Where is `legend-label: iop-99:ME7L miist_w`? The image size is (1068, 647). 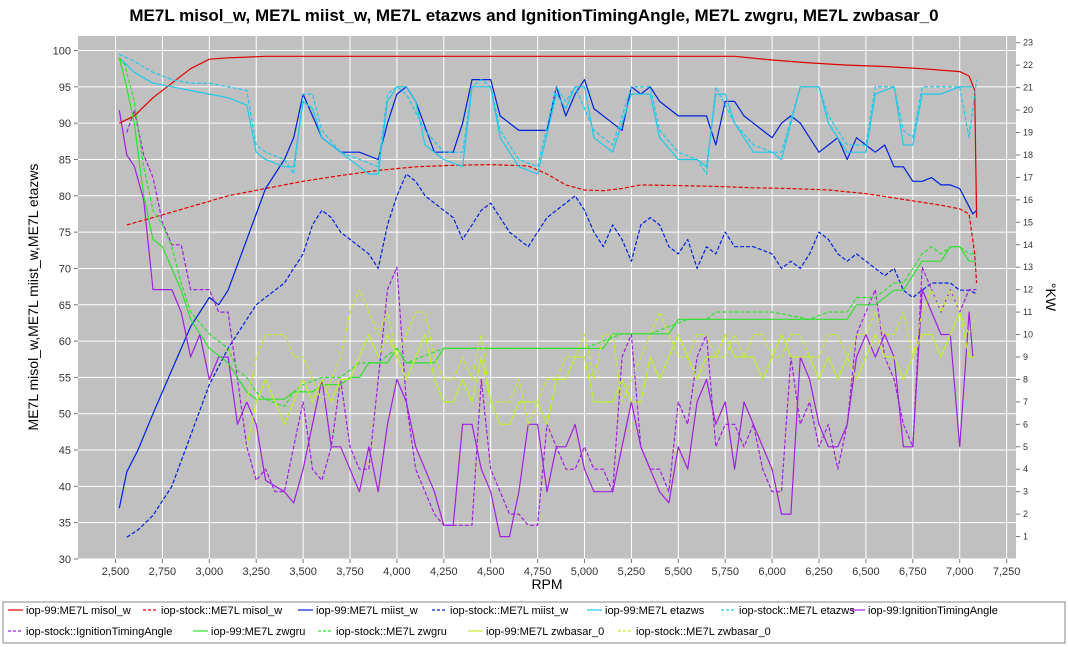
legend-label: iop-99:ME7L miist_w is located at coordinates (367, 611).